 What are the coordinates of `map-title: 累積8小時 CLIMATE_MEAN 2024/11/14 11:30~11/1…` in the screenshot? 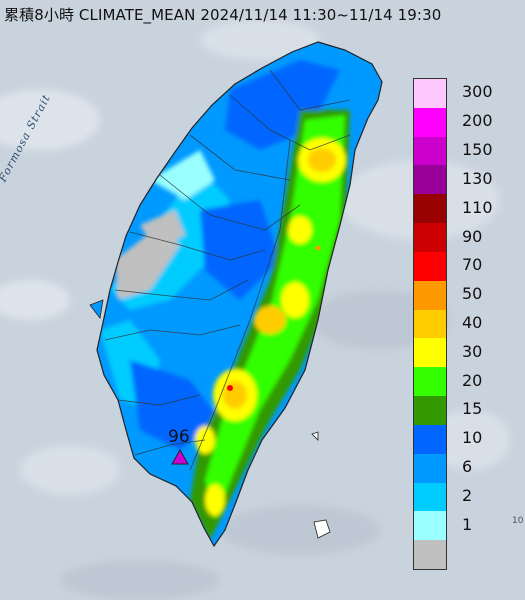 It's located at (223, 15).